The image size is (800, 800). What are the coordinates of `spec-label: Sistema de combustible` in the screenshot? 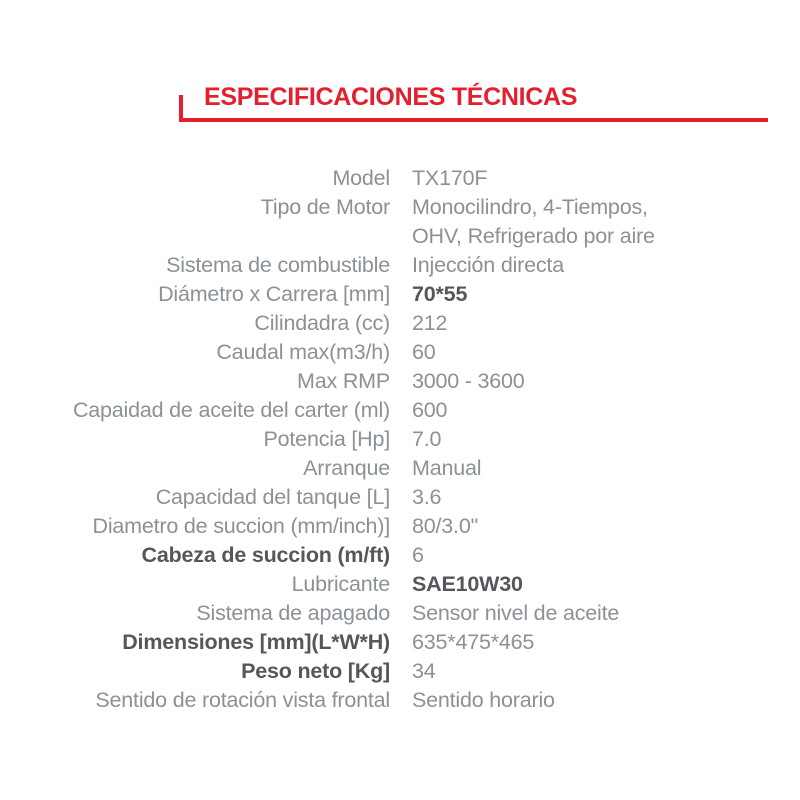 It's located at (278, 265).